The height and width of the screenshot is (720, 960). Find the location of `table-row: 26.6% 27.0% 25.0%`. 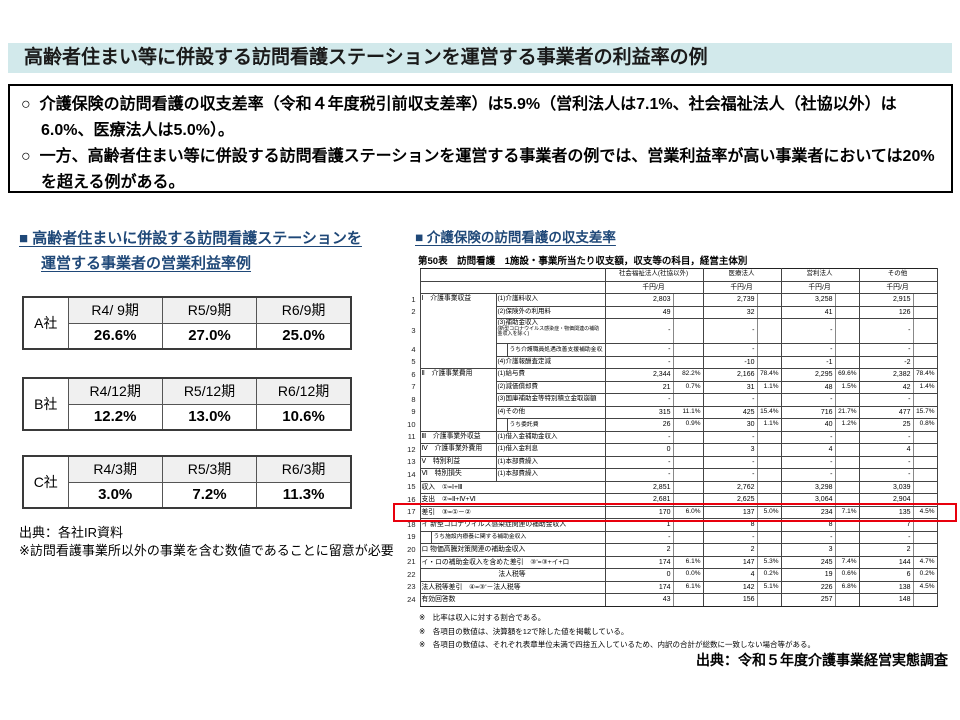

table-row: 26.6% 27.0% 25.0% is located at coordinates (187, 336).